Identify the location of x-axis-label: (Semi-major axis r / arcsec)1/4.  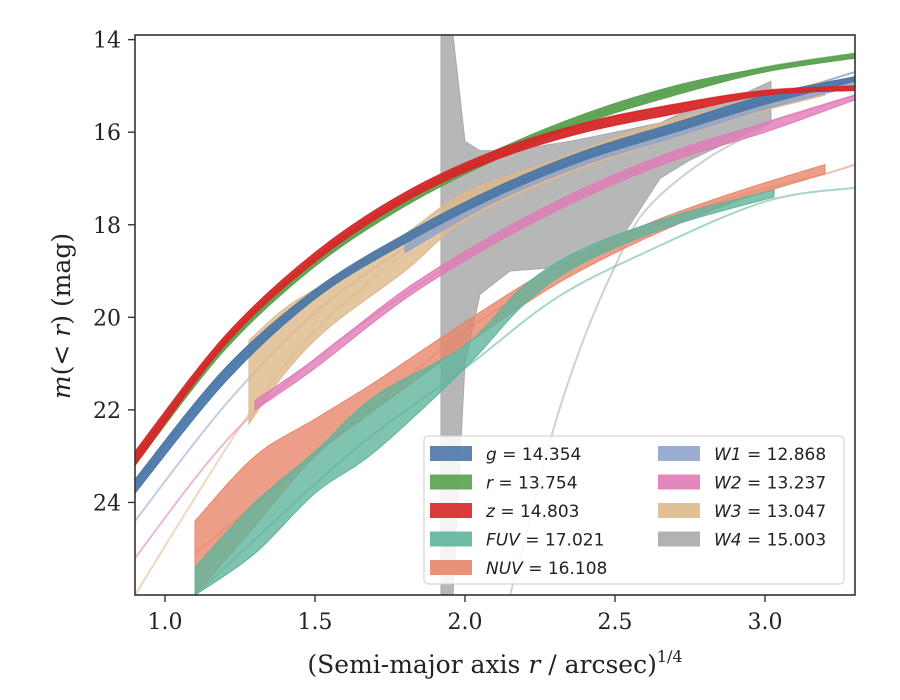
(494, 663).